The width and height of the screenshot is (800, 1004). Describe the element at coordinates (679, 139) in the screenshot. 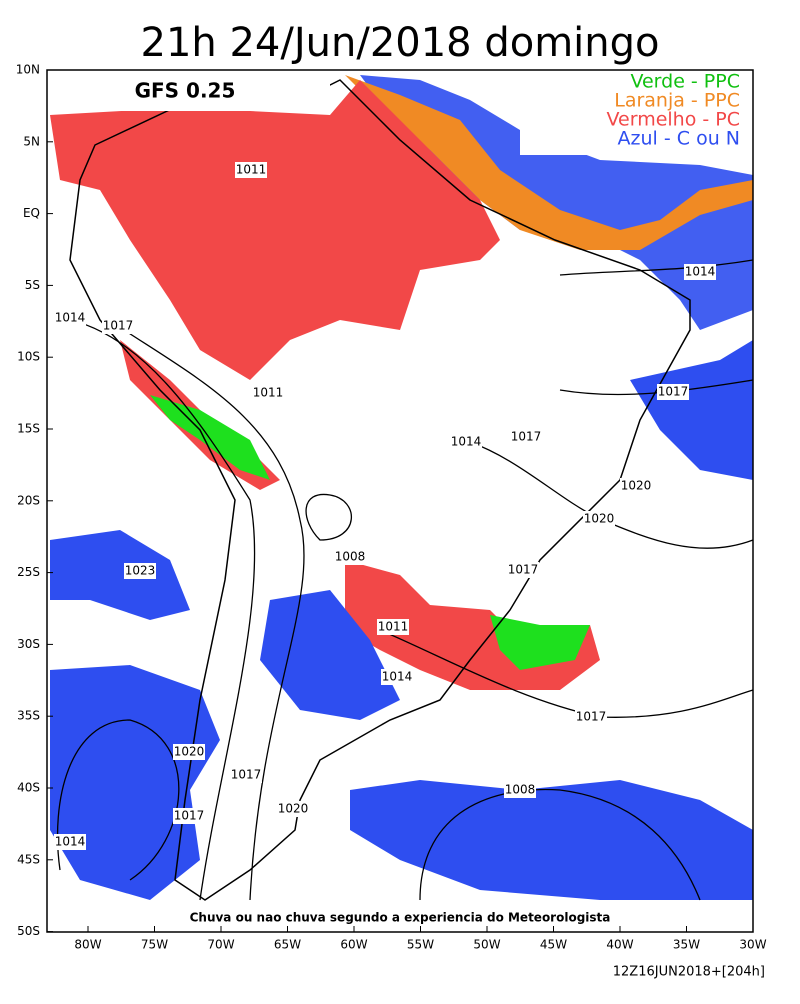

I see `legend-entry: Azul - C ou N` at that location.